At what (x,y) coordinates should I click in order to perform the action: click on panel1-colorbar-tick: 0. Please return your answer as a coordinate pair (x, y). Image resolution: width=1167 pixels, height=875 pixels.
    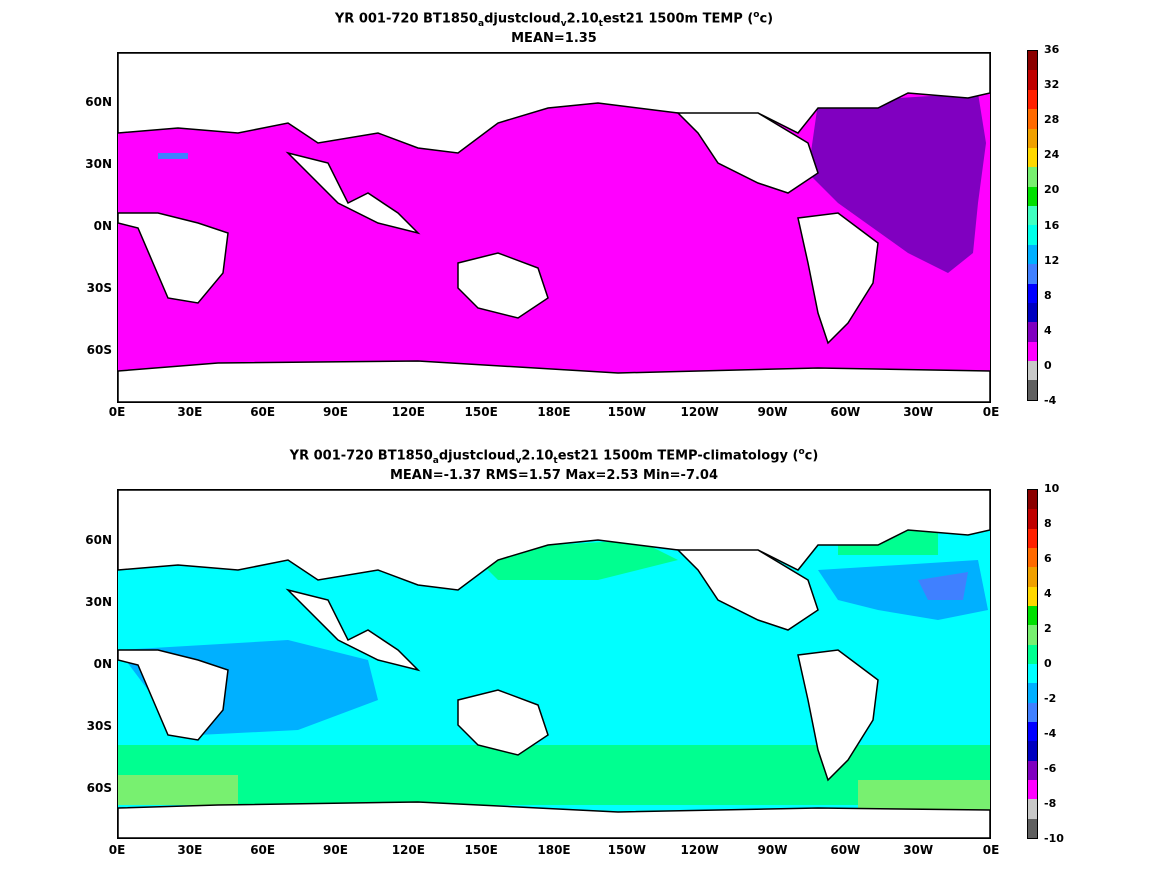
    Looking at the image, I should click on (1048, 365).